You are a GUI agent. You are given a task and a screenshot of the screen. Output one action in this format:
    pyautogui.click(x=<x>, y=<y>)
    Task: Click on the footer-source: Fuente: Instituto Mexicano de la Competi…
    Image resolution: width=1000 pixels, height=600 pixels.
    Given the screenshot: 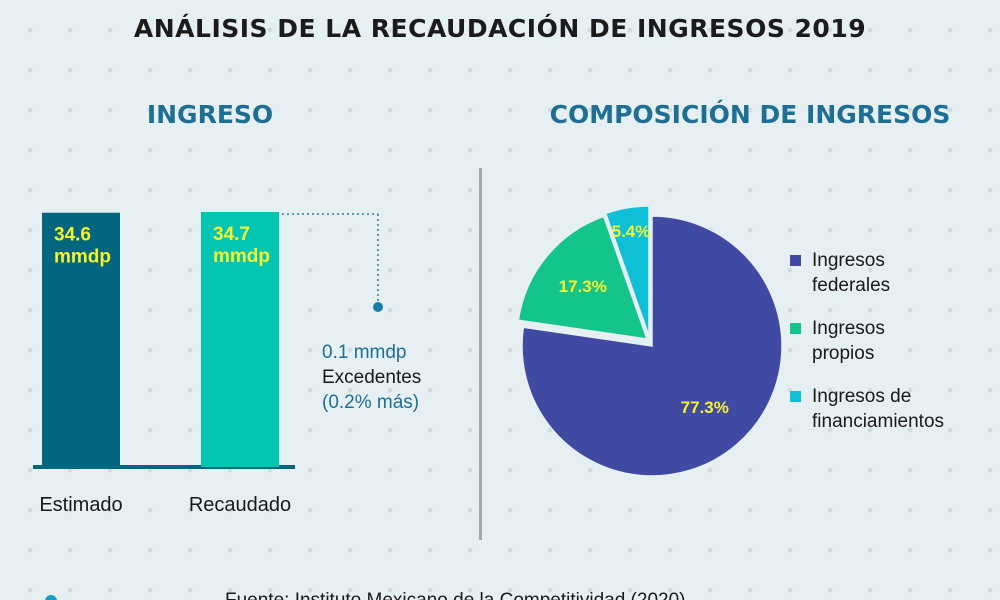 What is the action you would take?
    pyautogui.click(x=455, y=595)
    